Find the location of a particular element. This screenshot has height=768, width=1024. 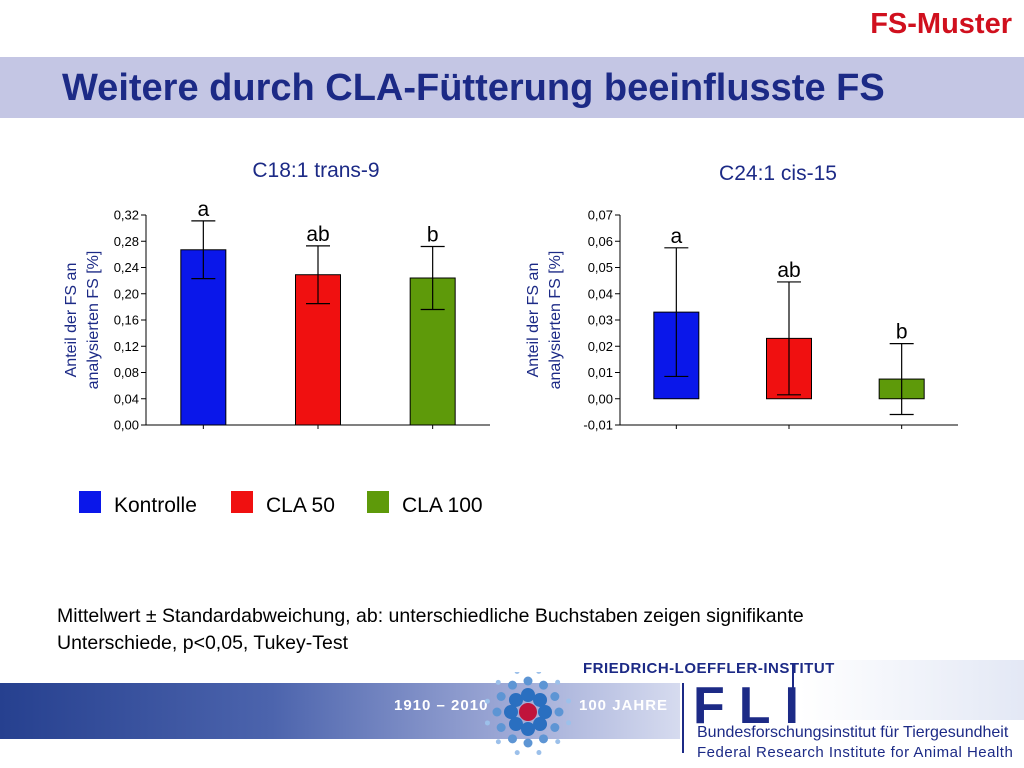

dots-logo-icon is located at coordinates (528, 714).